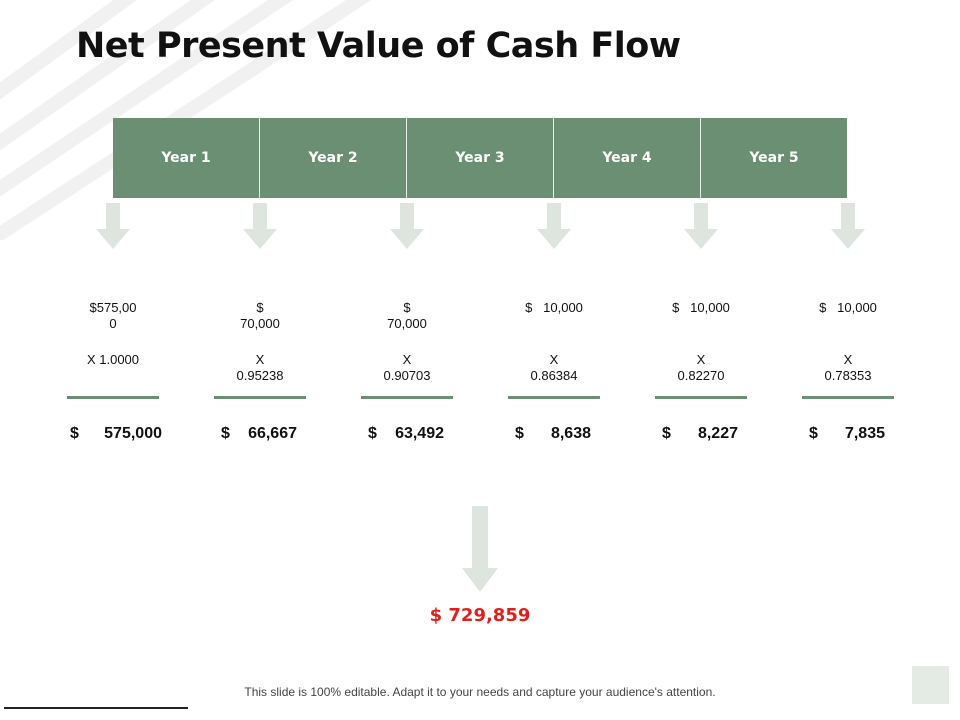 The image size is (960, 720). I want to click on discount-factor: X 0.86384, so click(554, 367).